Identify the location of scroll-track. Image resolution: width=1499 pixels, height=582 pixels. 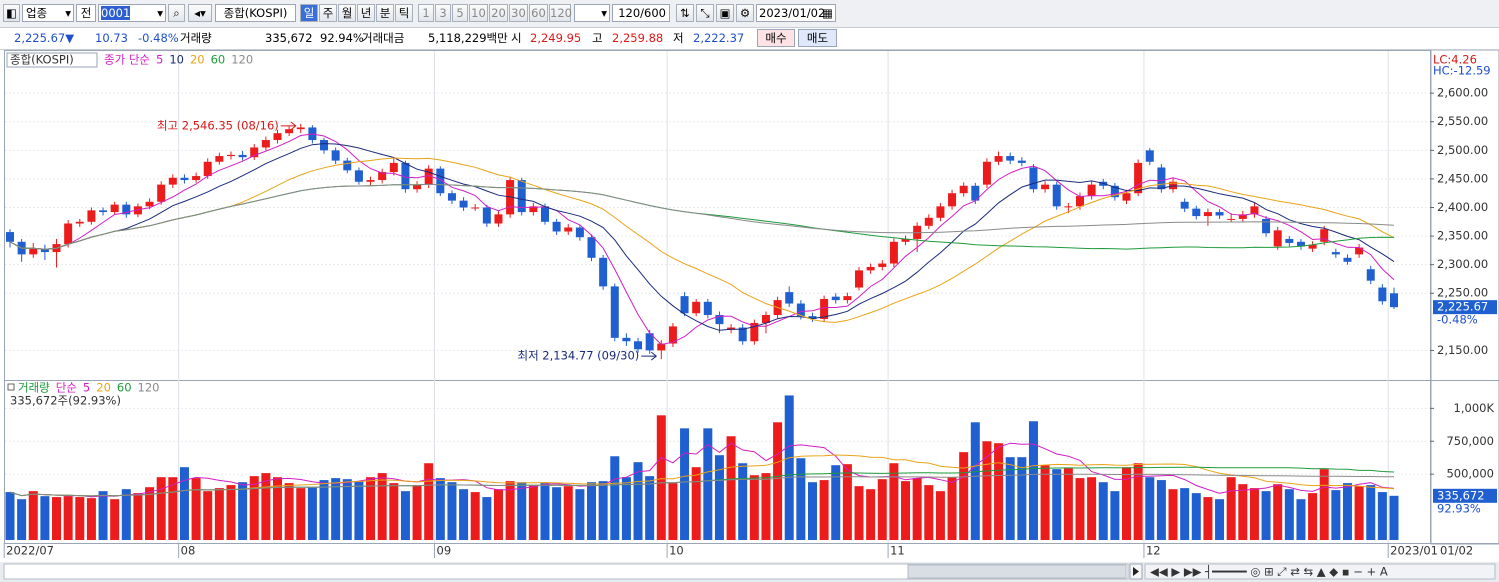
(566, 571).